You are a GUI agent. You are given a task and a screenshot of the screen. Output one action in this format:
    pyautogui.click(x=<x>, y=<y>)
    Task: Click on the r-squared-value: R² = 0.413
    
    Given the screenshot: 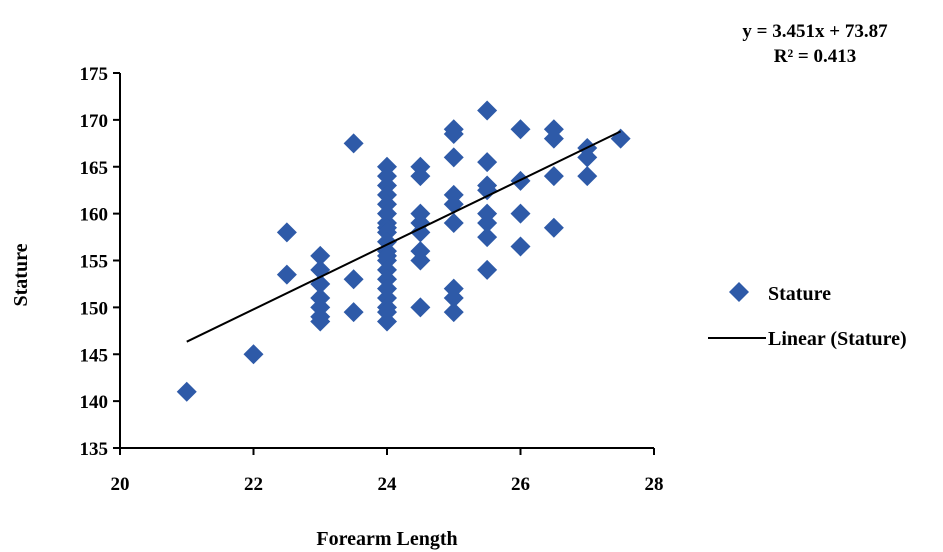 What is the action you would take?
    pyautogui.click(x=815, y=56)
    